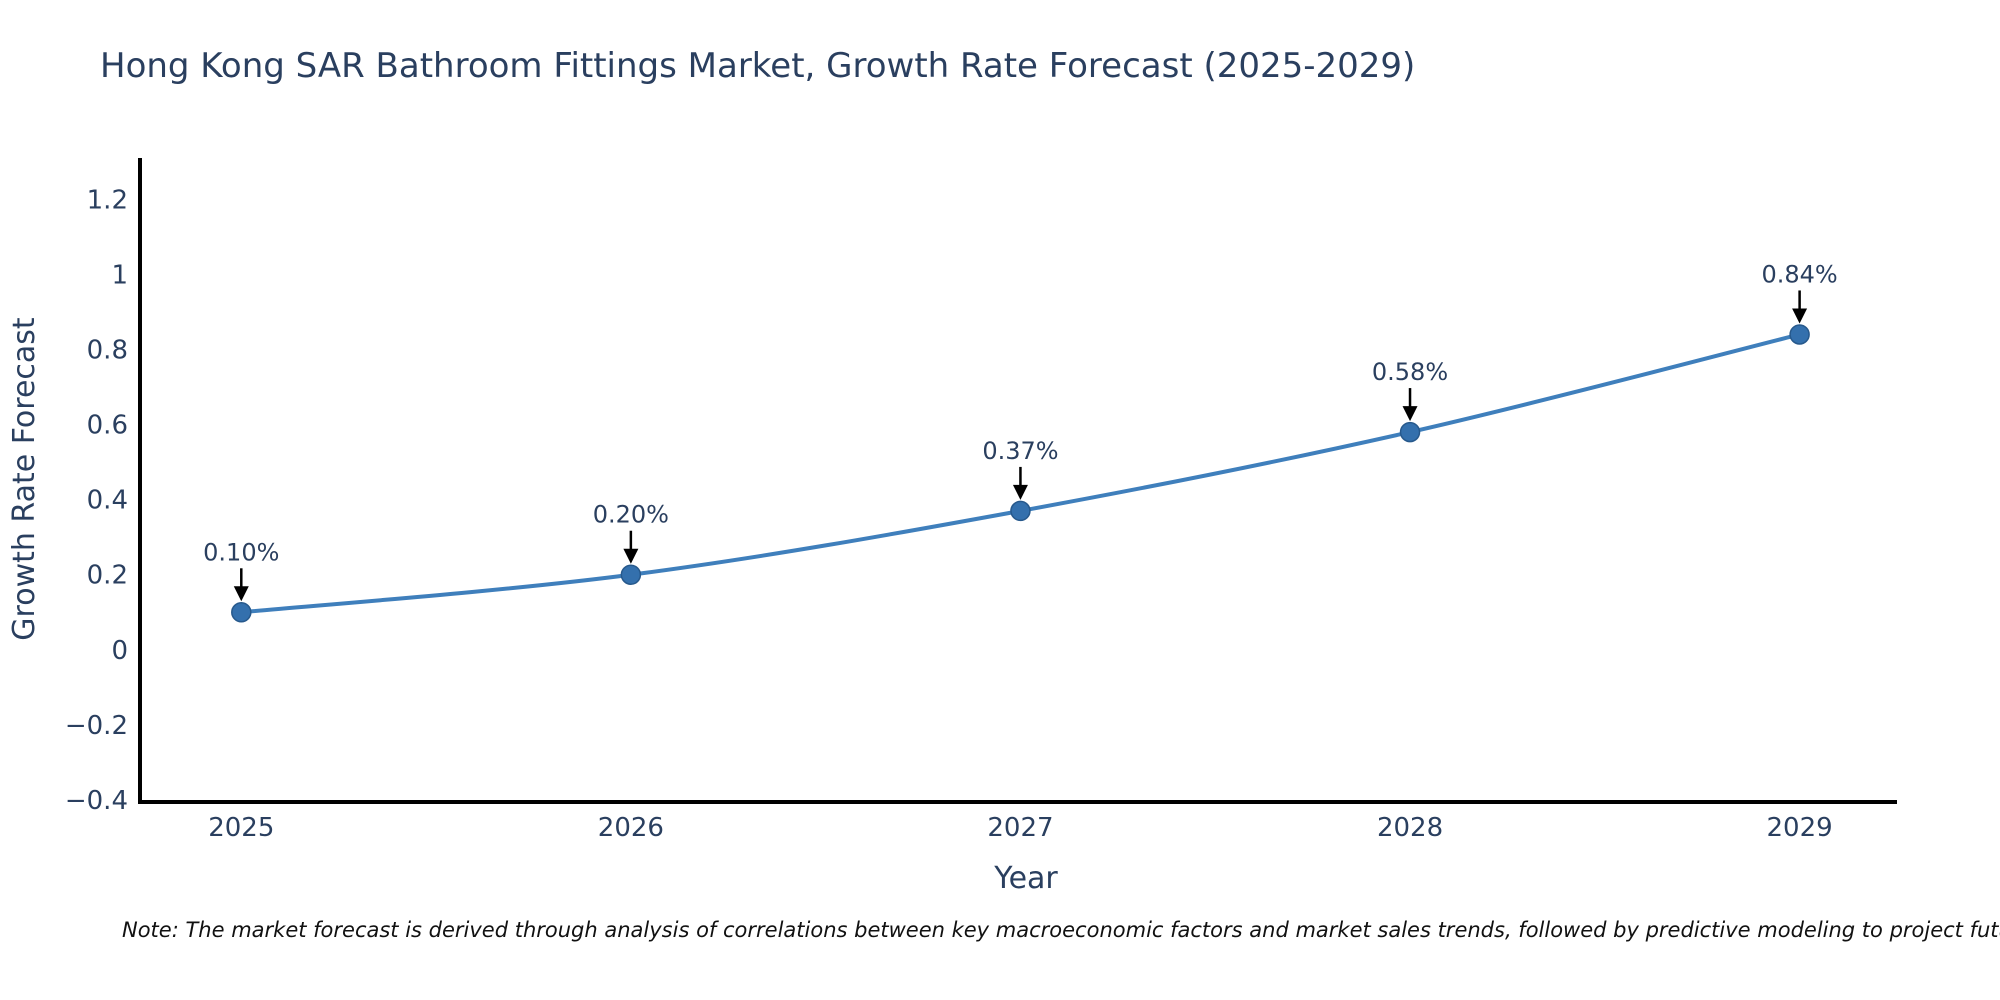 The height and width of the screenshot is (1000, 2000). What do you see at coordinates (24, 479) in the screenshot?
I see `y-axis-title: Growth Rate Forecast` at bounding box center [24, 479].